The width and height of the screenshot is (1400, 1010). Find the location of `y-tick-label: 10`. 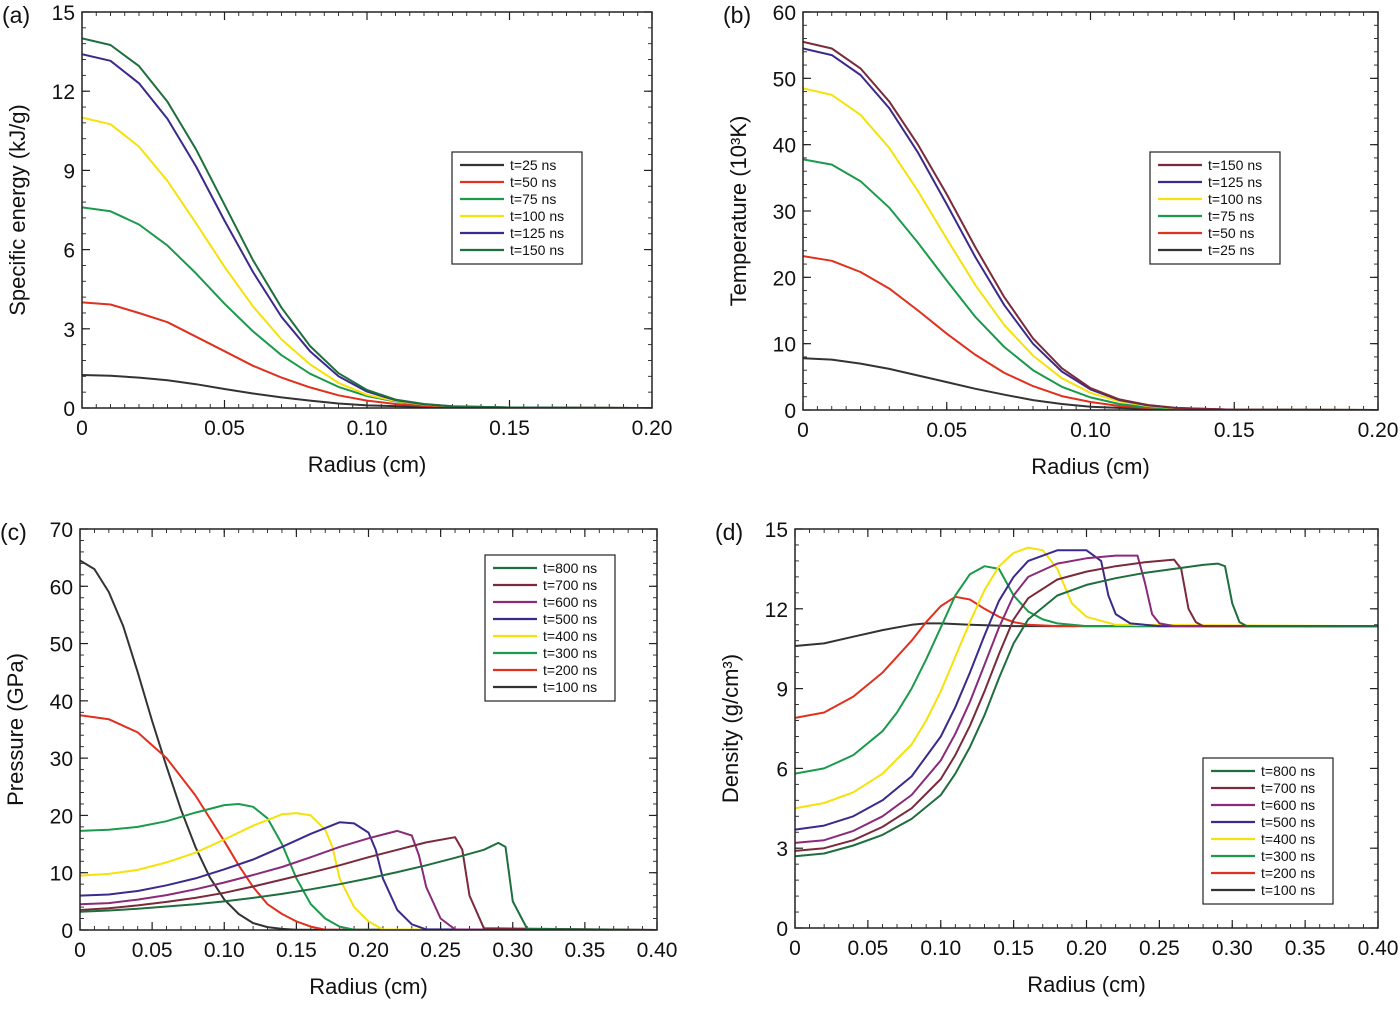

y-tick-label: 10 is located at coordinates (61, 874).